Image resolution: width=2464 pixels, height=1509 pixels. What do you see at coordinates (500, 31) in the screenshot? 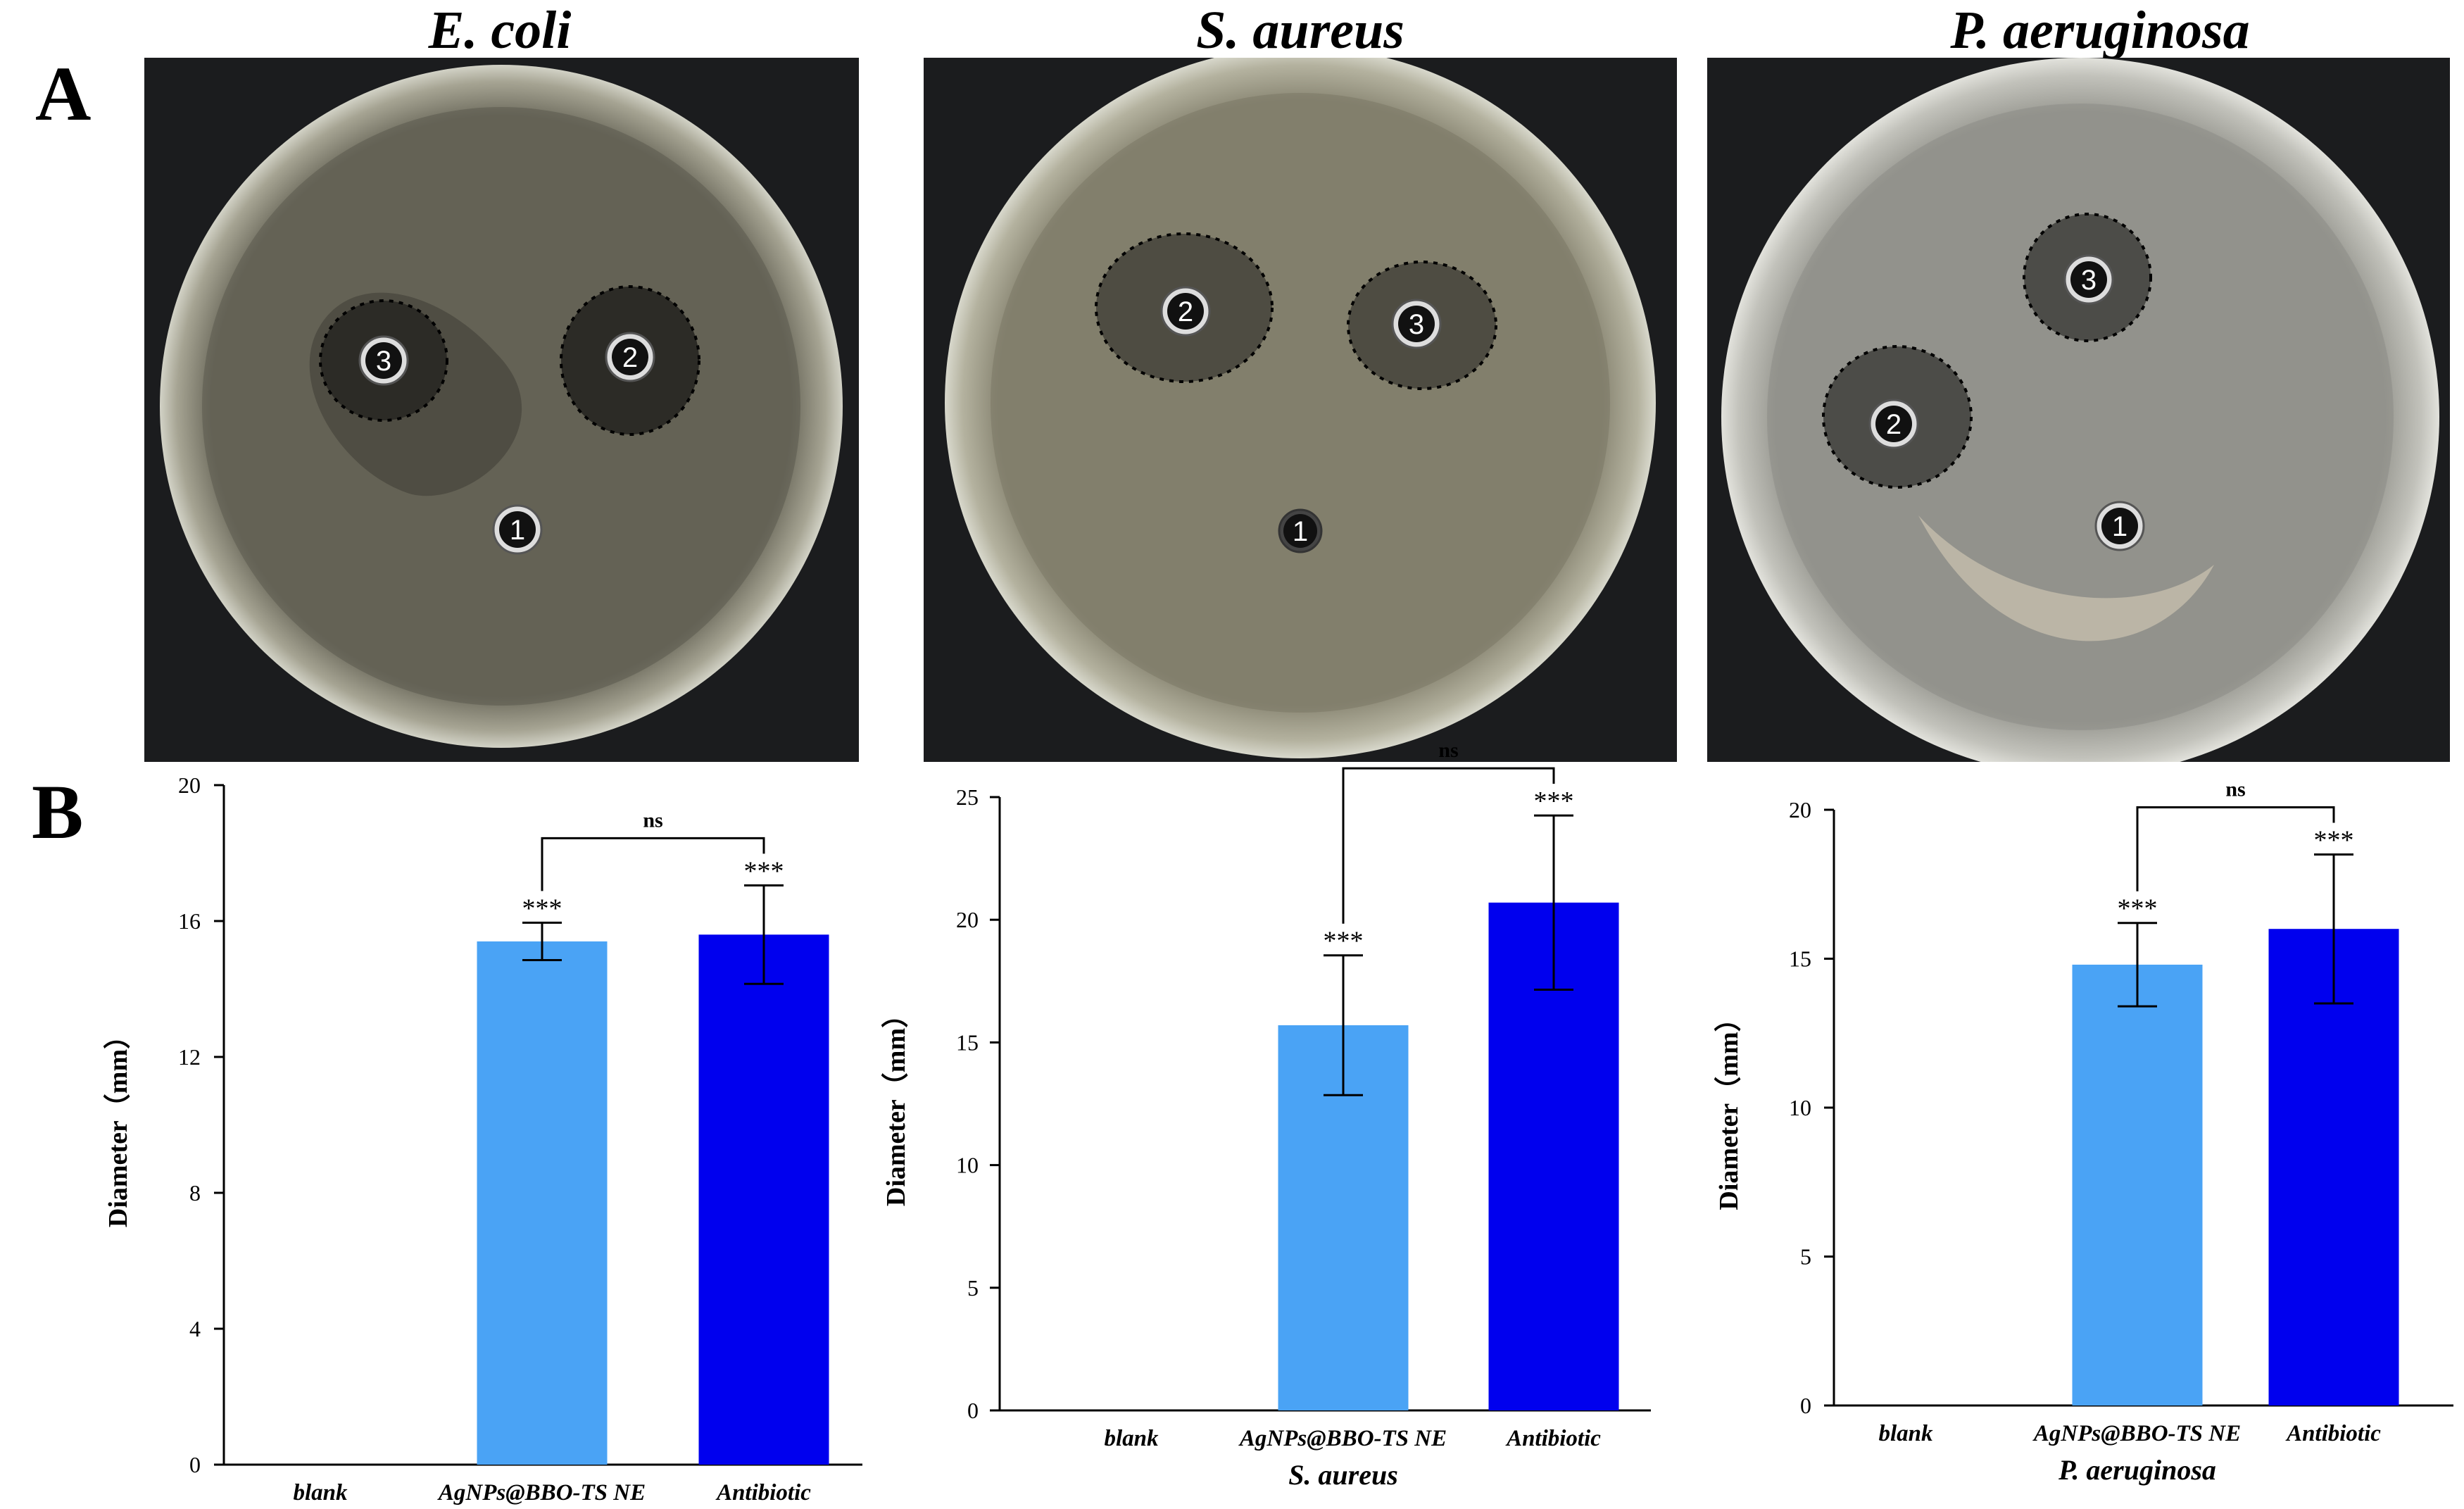
I see `plate-title-ecoli: E. coli` at bounding box center [500, 31].